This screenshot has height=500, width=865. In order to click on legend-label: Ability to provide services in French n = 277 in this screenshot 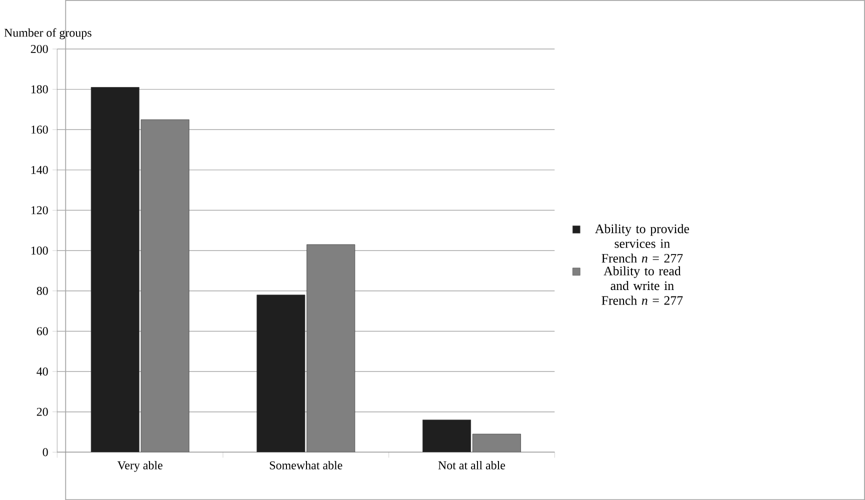, I will do `click(642, 243)`.